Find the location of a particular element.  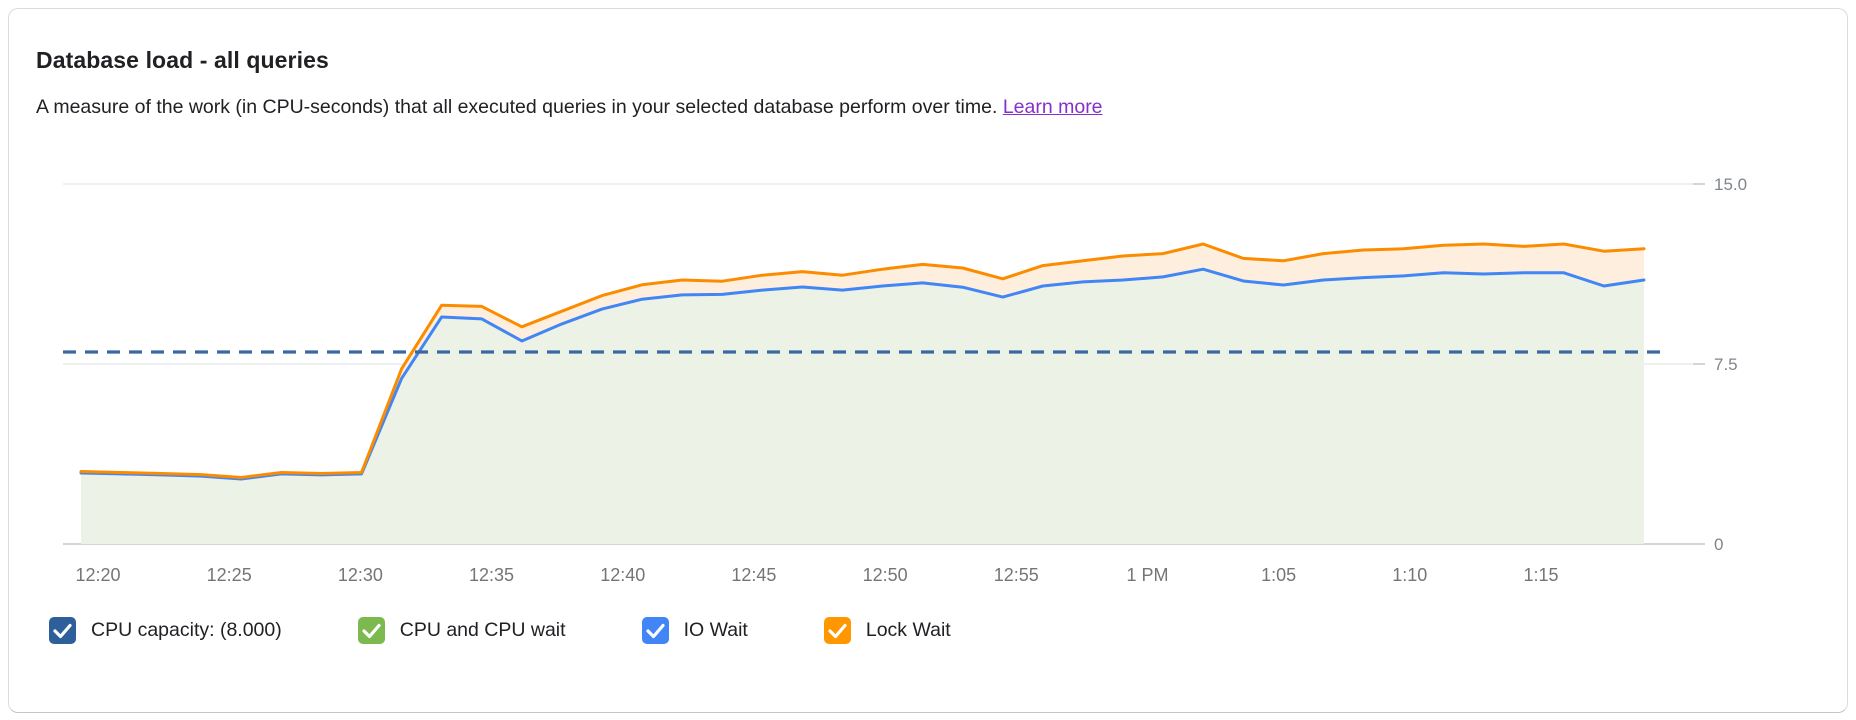

svg-text: 12:40 is located at coordinates (622, 575).